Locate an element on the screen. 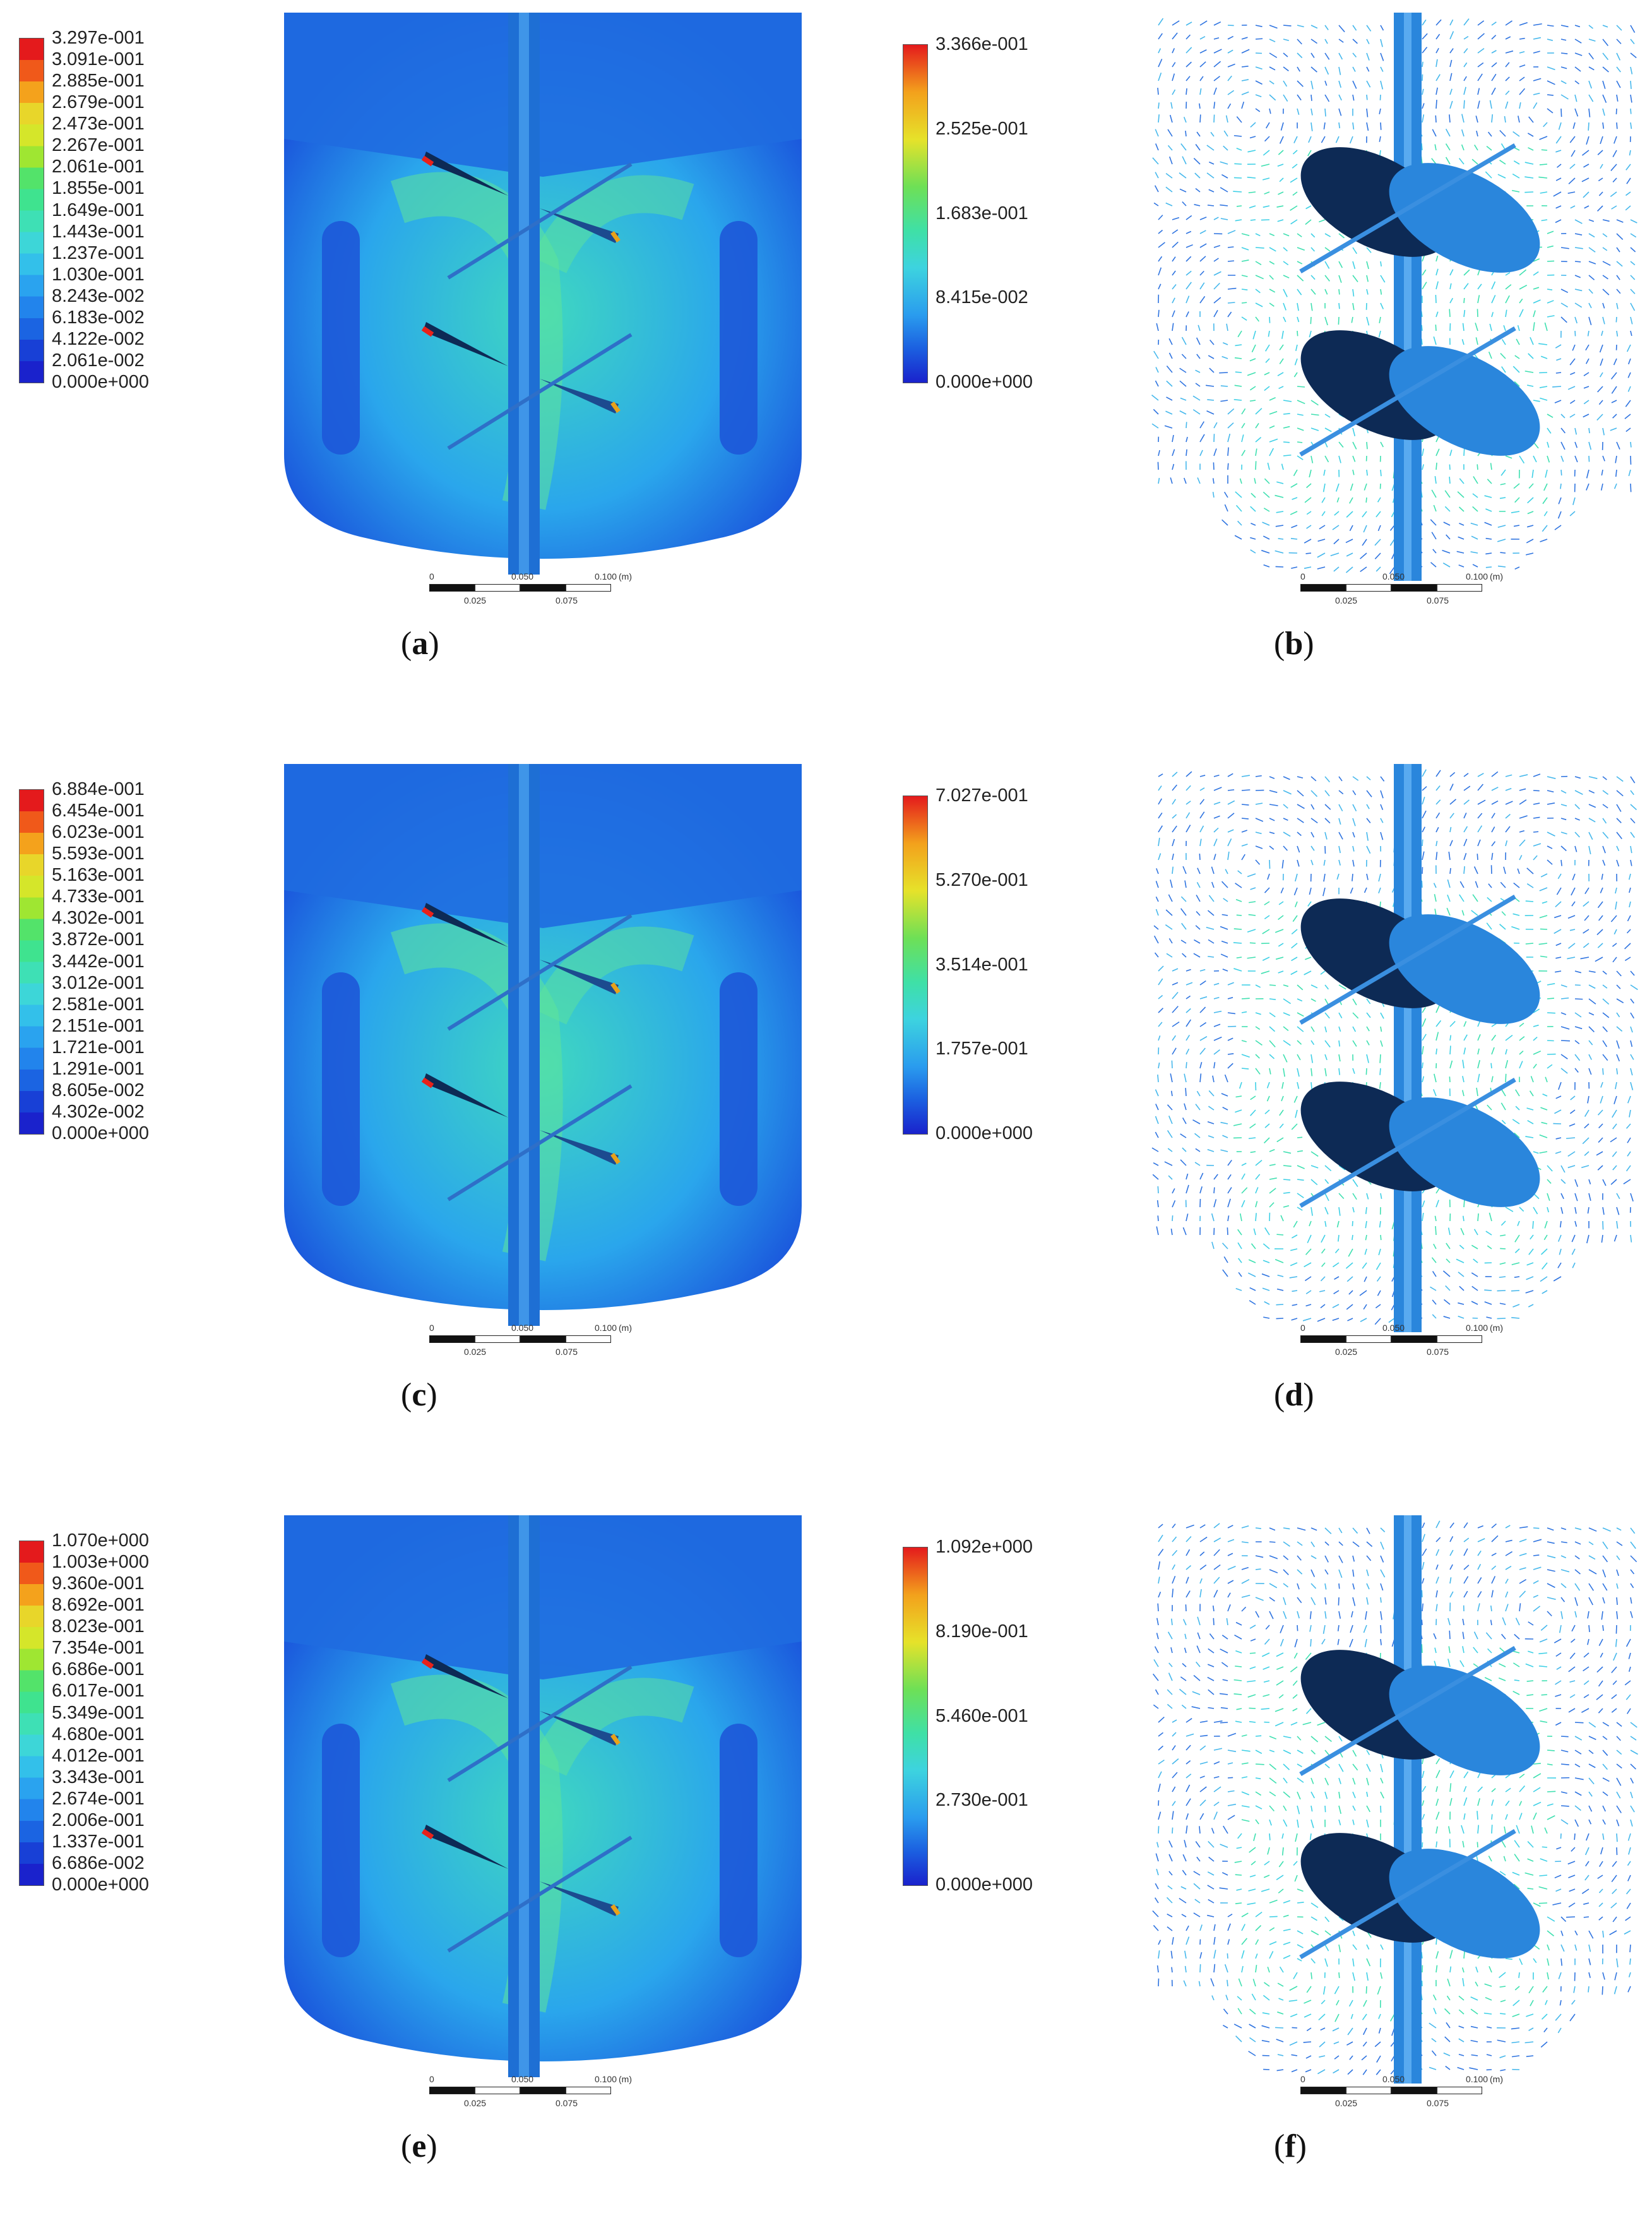 The image size is (1652, 2218). legend-tick-label: 4.302e-001 is located at coordinates (98, 918).